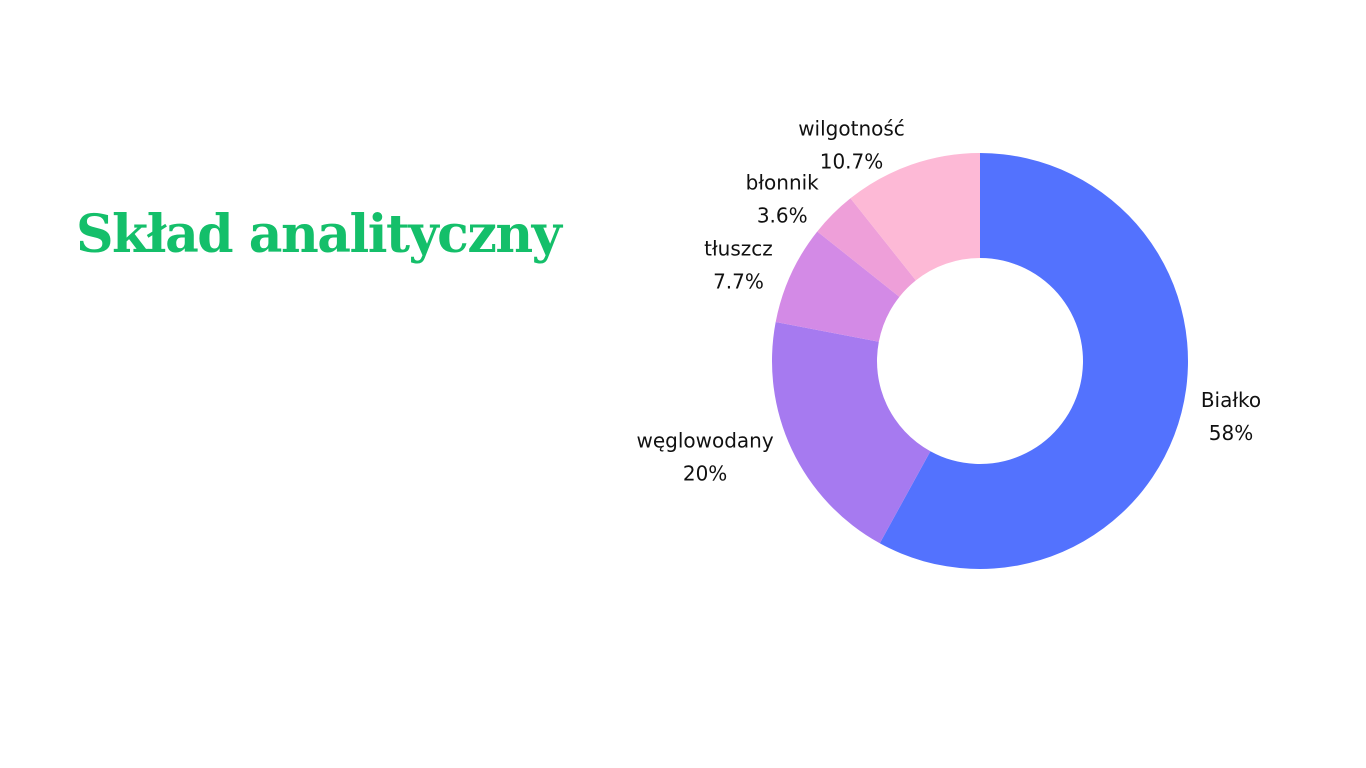 The image size is (1366, 768). I want to click on slice-value-label: 20%, so click(705, 474).